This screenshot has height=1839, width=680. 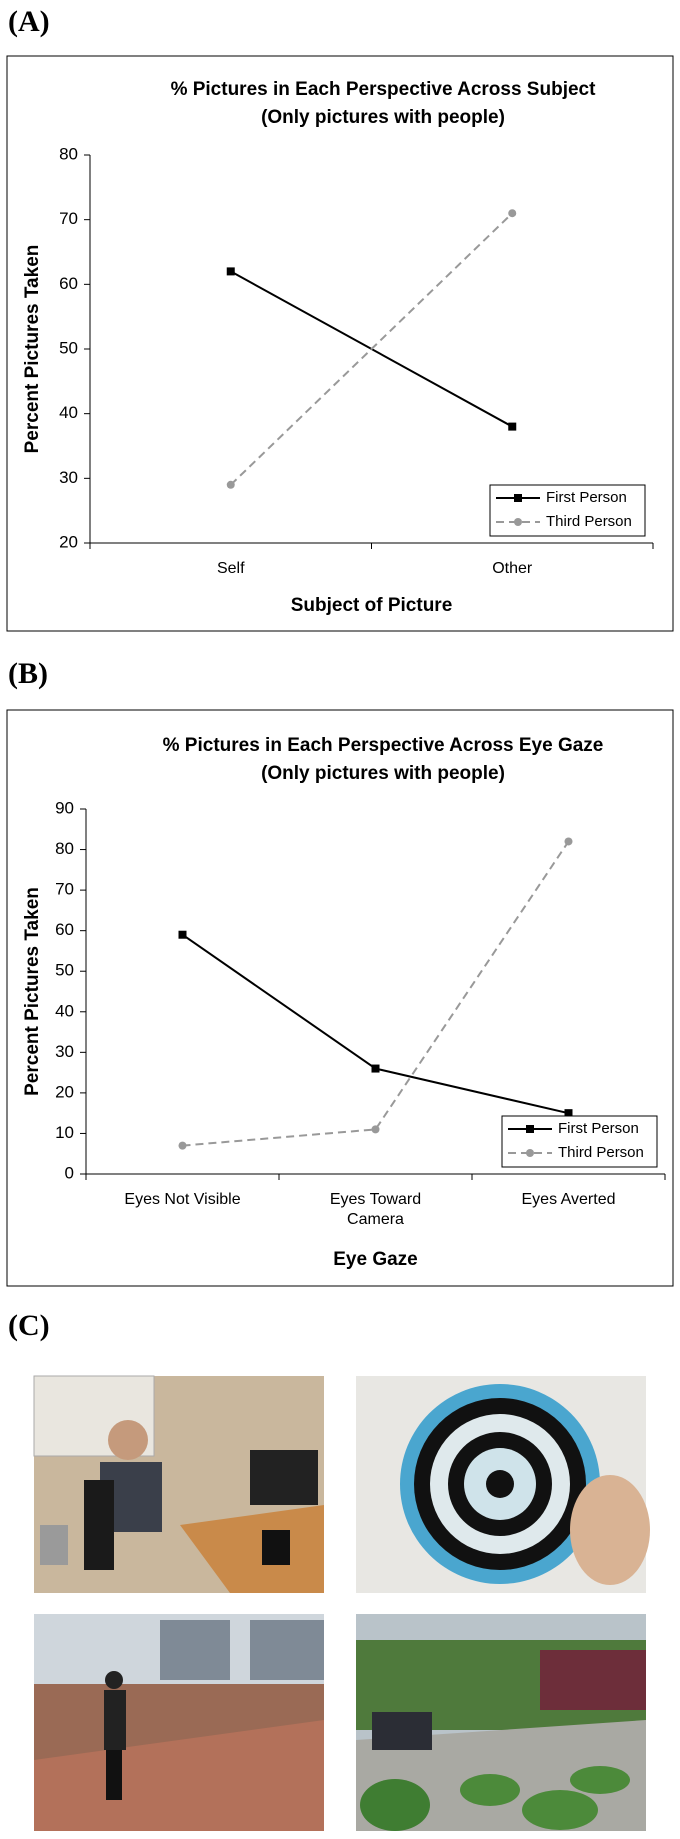 What do you see at coordinates (29, 21) in the screenshot?
I see `panel-label: (A)` at bounding box center [29, 21].